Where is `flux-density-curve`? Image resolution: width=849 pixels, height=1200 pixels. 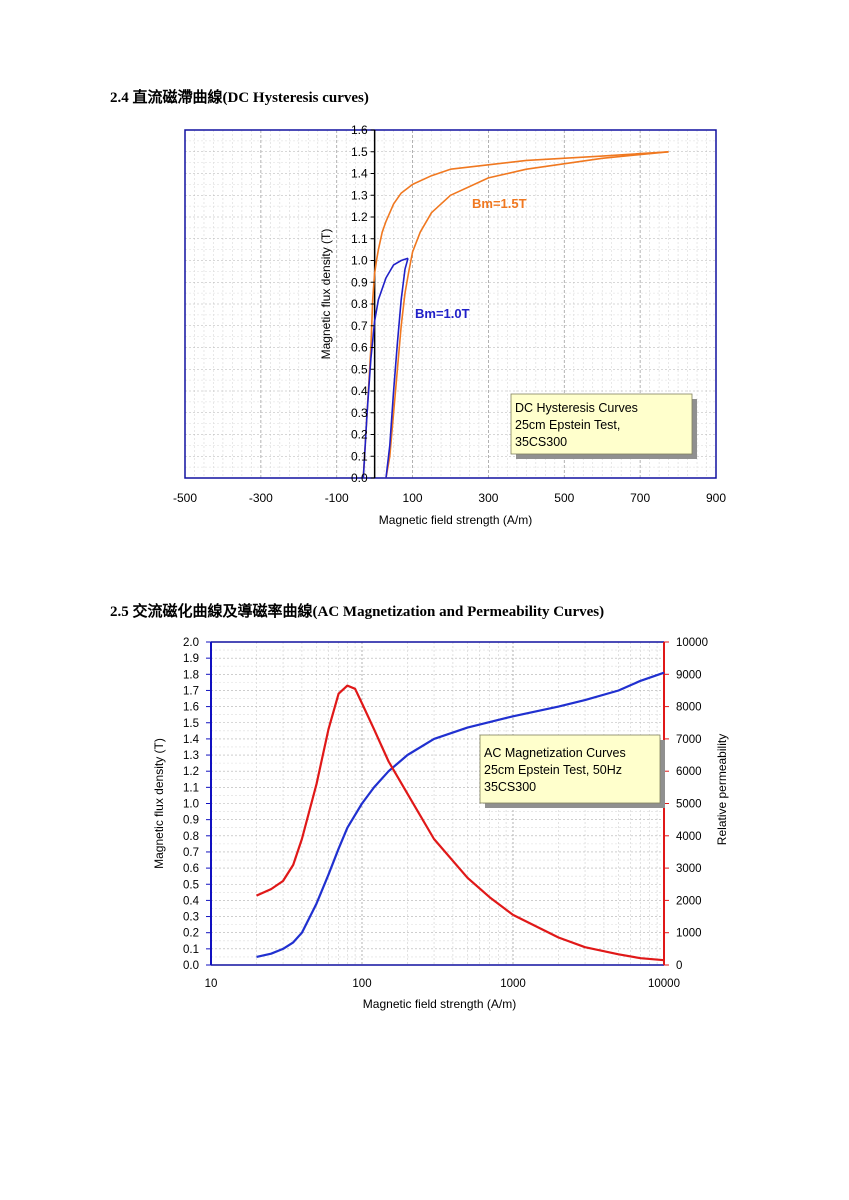 flux-density-curve is located at coordinates (460, 814).